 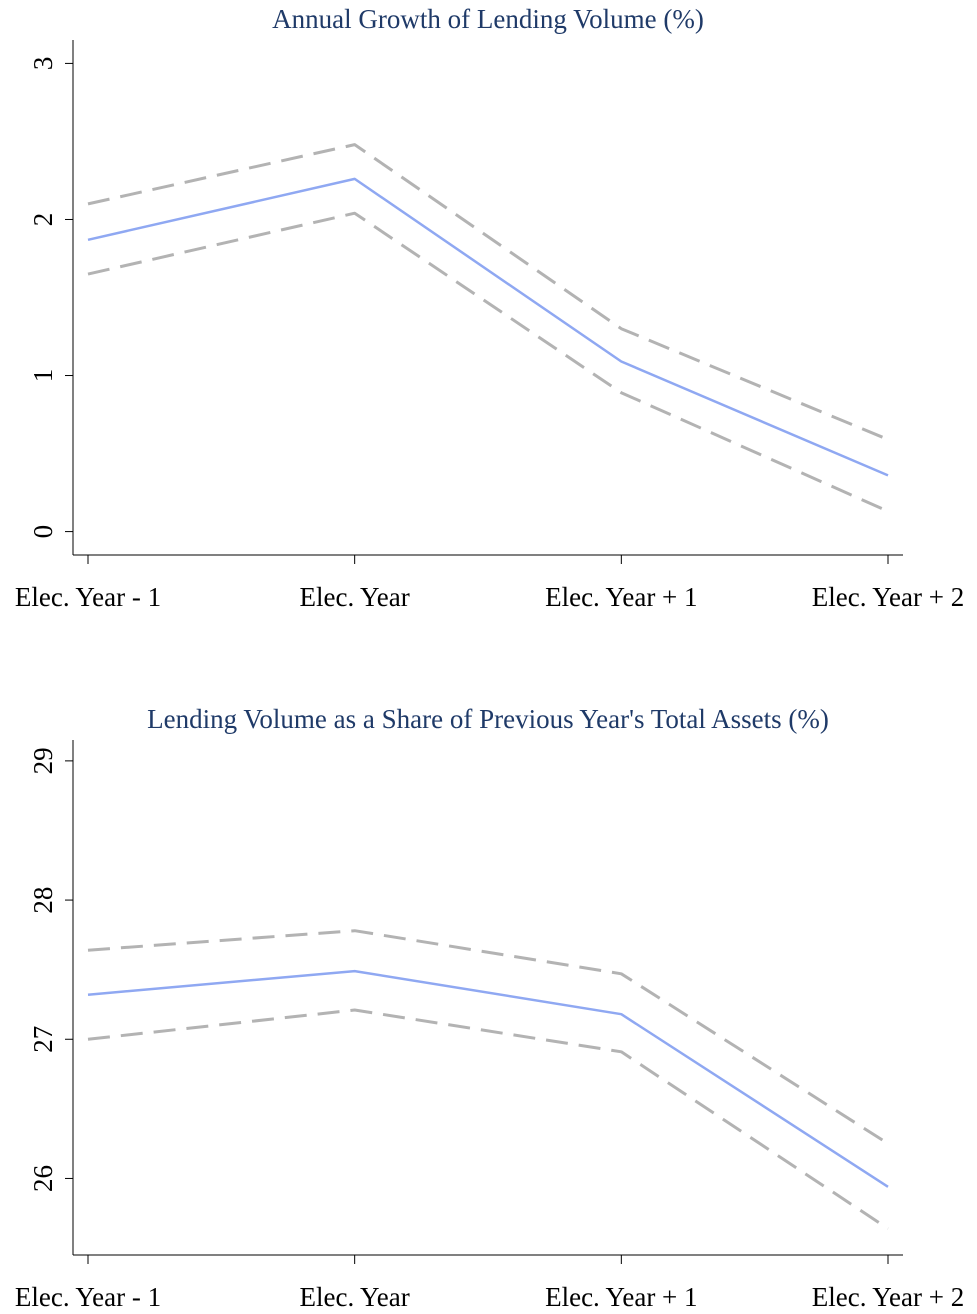 What do you see at coordinates (50, 969) in the screenshot?
I see `y-axis-ticks: 26 27 28 29` at bounding box center [50, 969].